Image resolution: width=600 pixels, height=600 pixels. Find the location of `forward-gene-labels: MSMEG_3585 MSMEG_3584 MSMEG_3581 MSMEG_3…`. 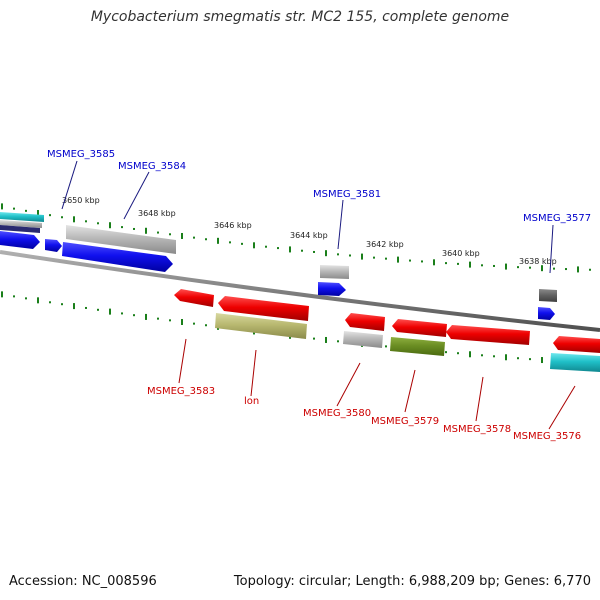

forward-gene-labels: MSMEG_3585 MSMEG_3584 MSMEG_3581 MSMEG_3… is located at coordinates (319, 186).